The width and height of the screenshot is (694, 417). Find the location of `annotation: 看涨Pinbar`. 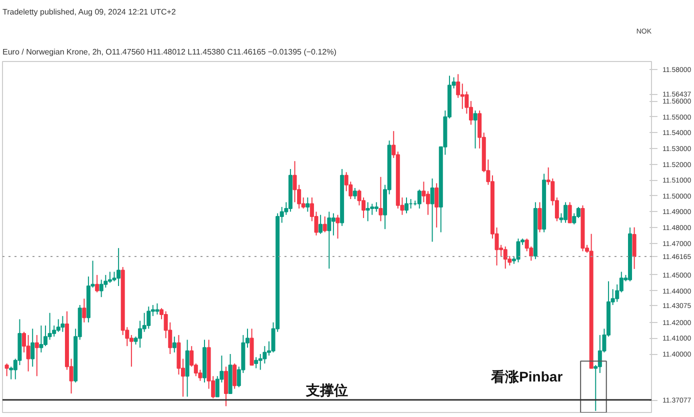

annotation: 看涨Pinbar is located at coordinates (527, 376).